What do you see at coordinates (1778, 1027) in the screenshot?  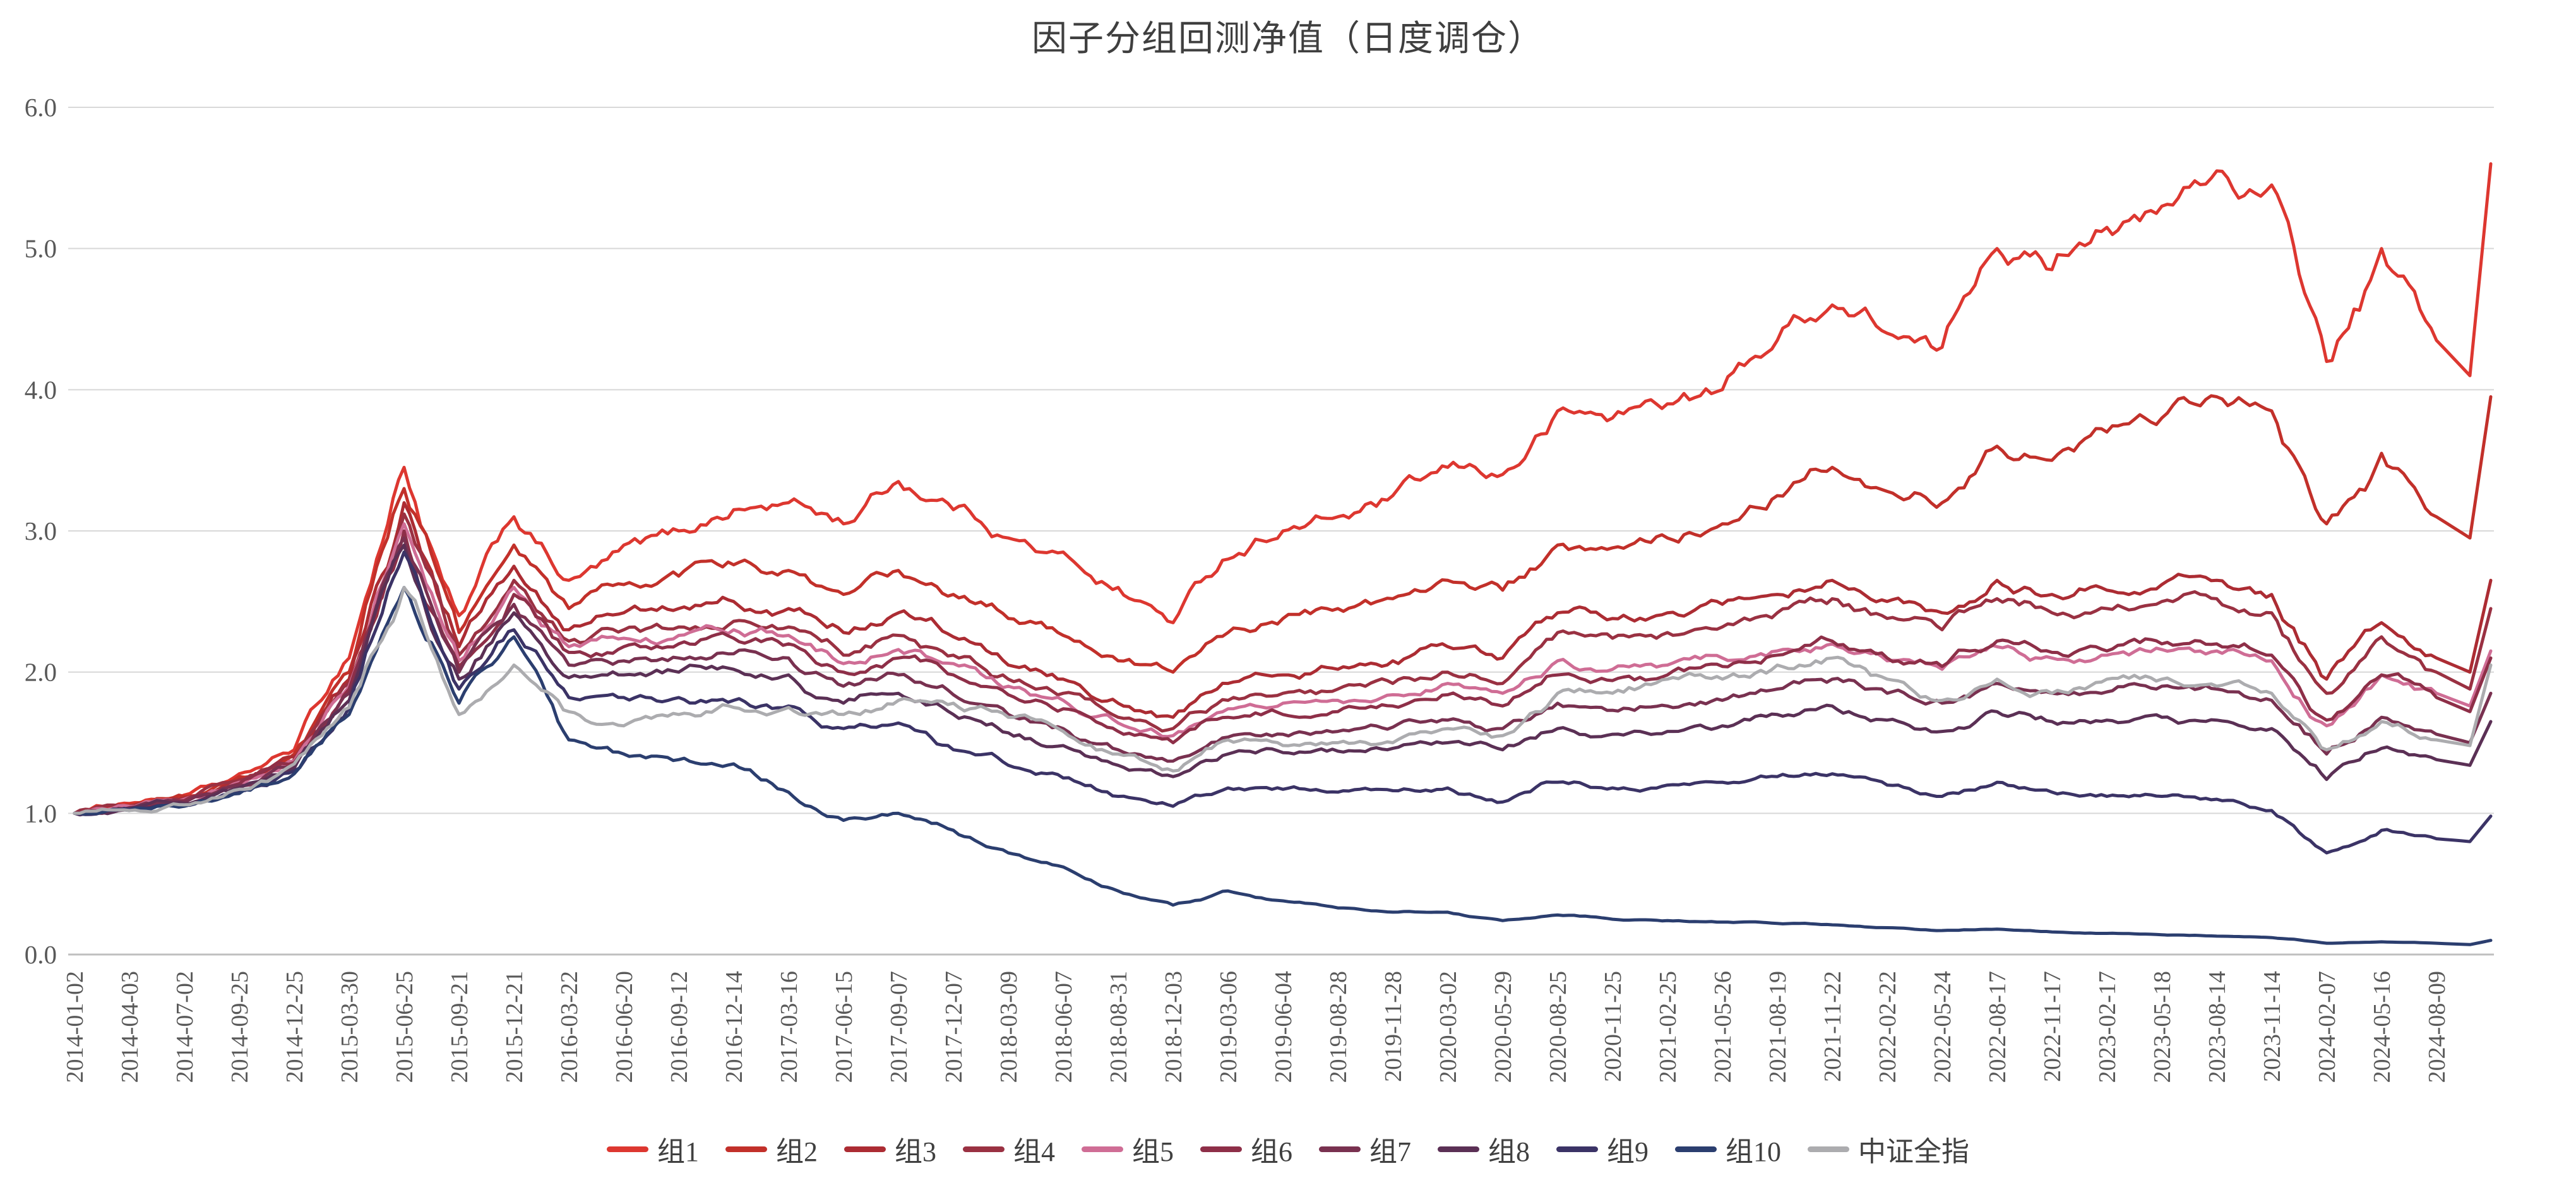 I see `x-tick-label: 2021-08-19` at bounding box center [1778, 1027].